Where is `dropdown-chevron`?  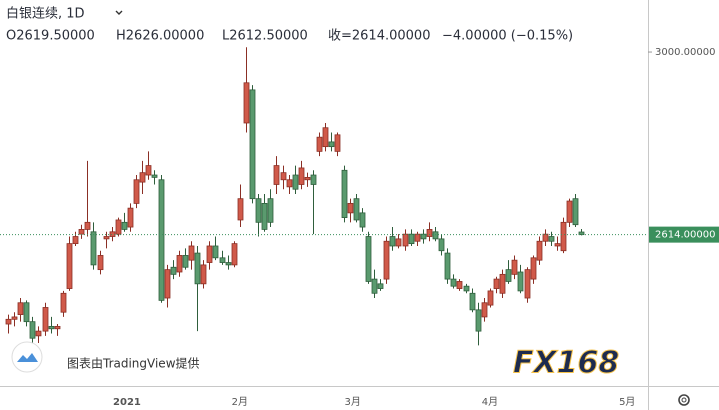
dropdown-chevron is located at coordinates (119, 12).